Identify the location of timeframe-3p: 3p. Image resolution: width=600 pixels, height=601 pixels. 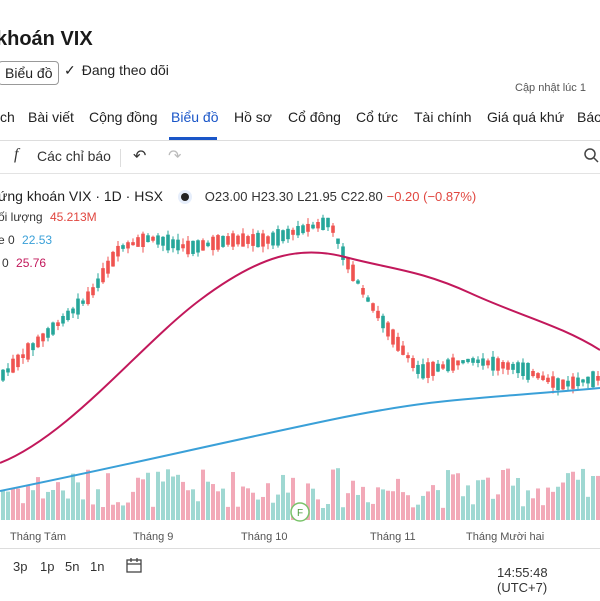
(20, 566).